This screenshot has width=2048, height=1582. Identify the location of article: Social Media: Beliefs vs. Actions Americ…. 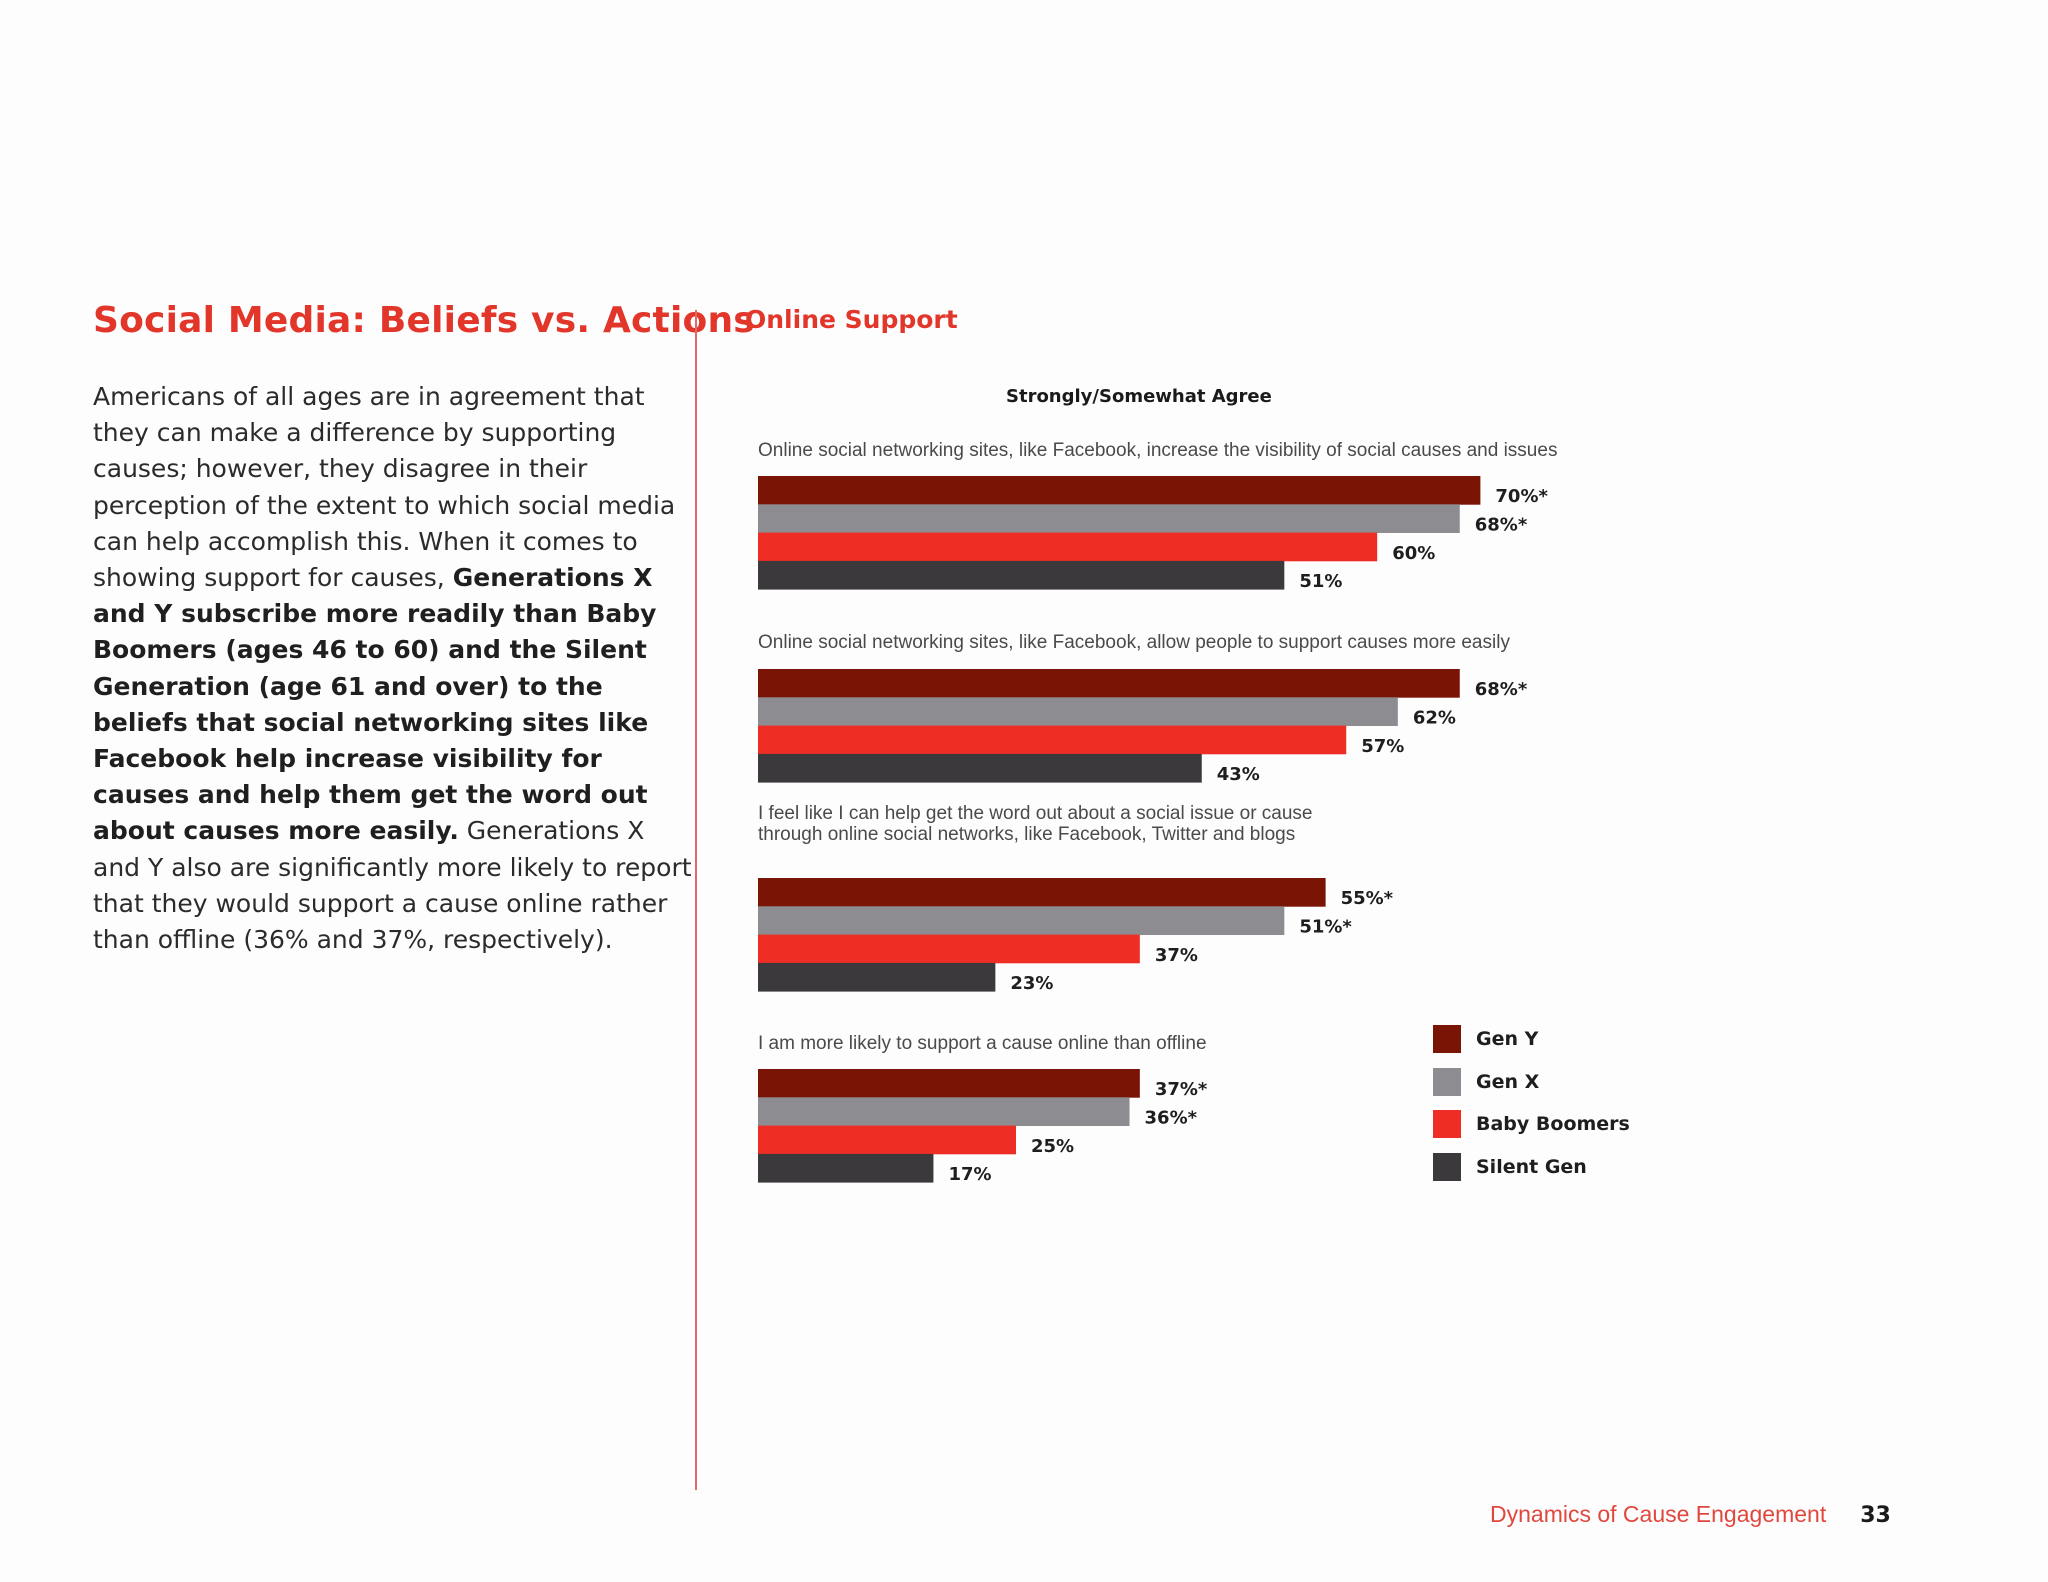
(424, 641).